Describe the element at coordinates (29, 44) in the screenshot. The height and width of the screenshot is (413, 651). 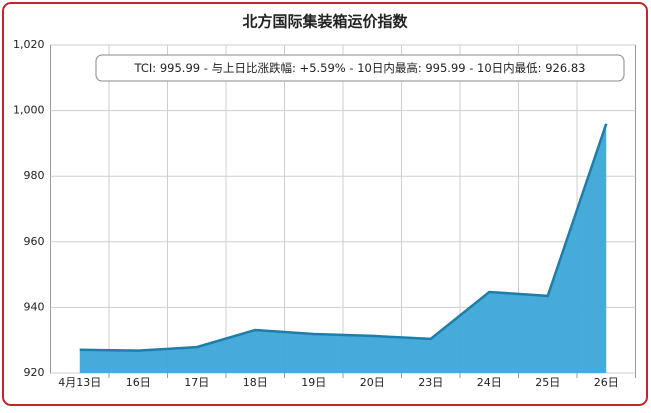
I see `y-tick-label: 1,020` at that location.